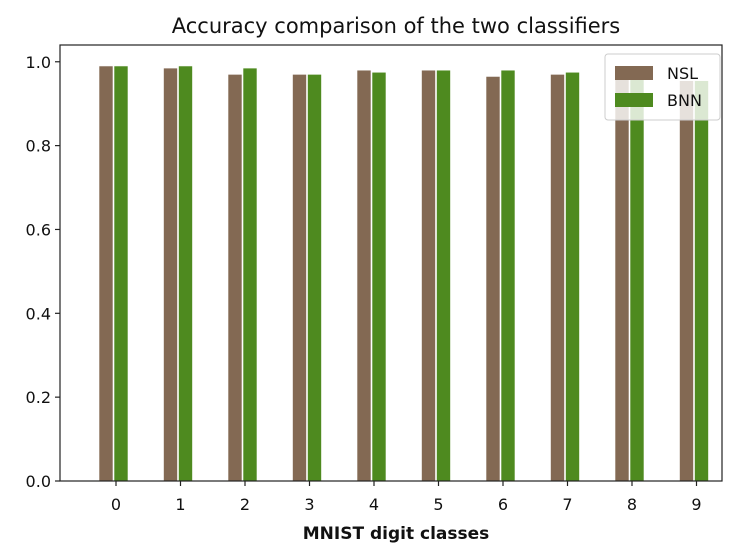  Describe the element at coordinates (503, 504) in the screenshot. I see `x-tick-label: 6` at that location.